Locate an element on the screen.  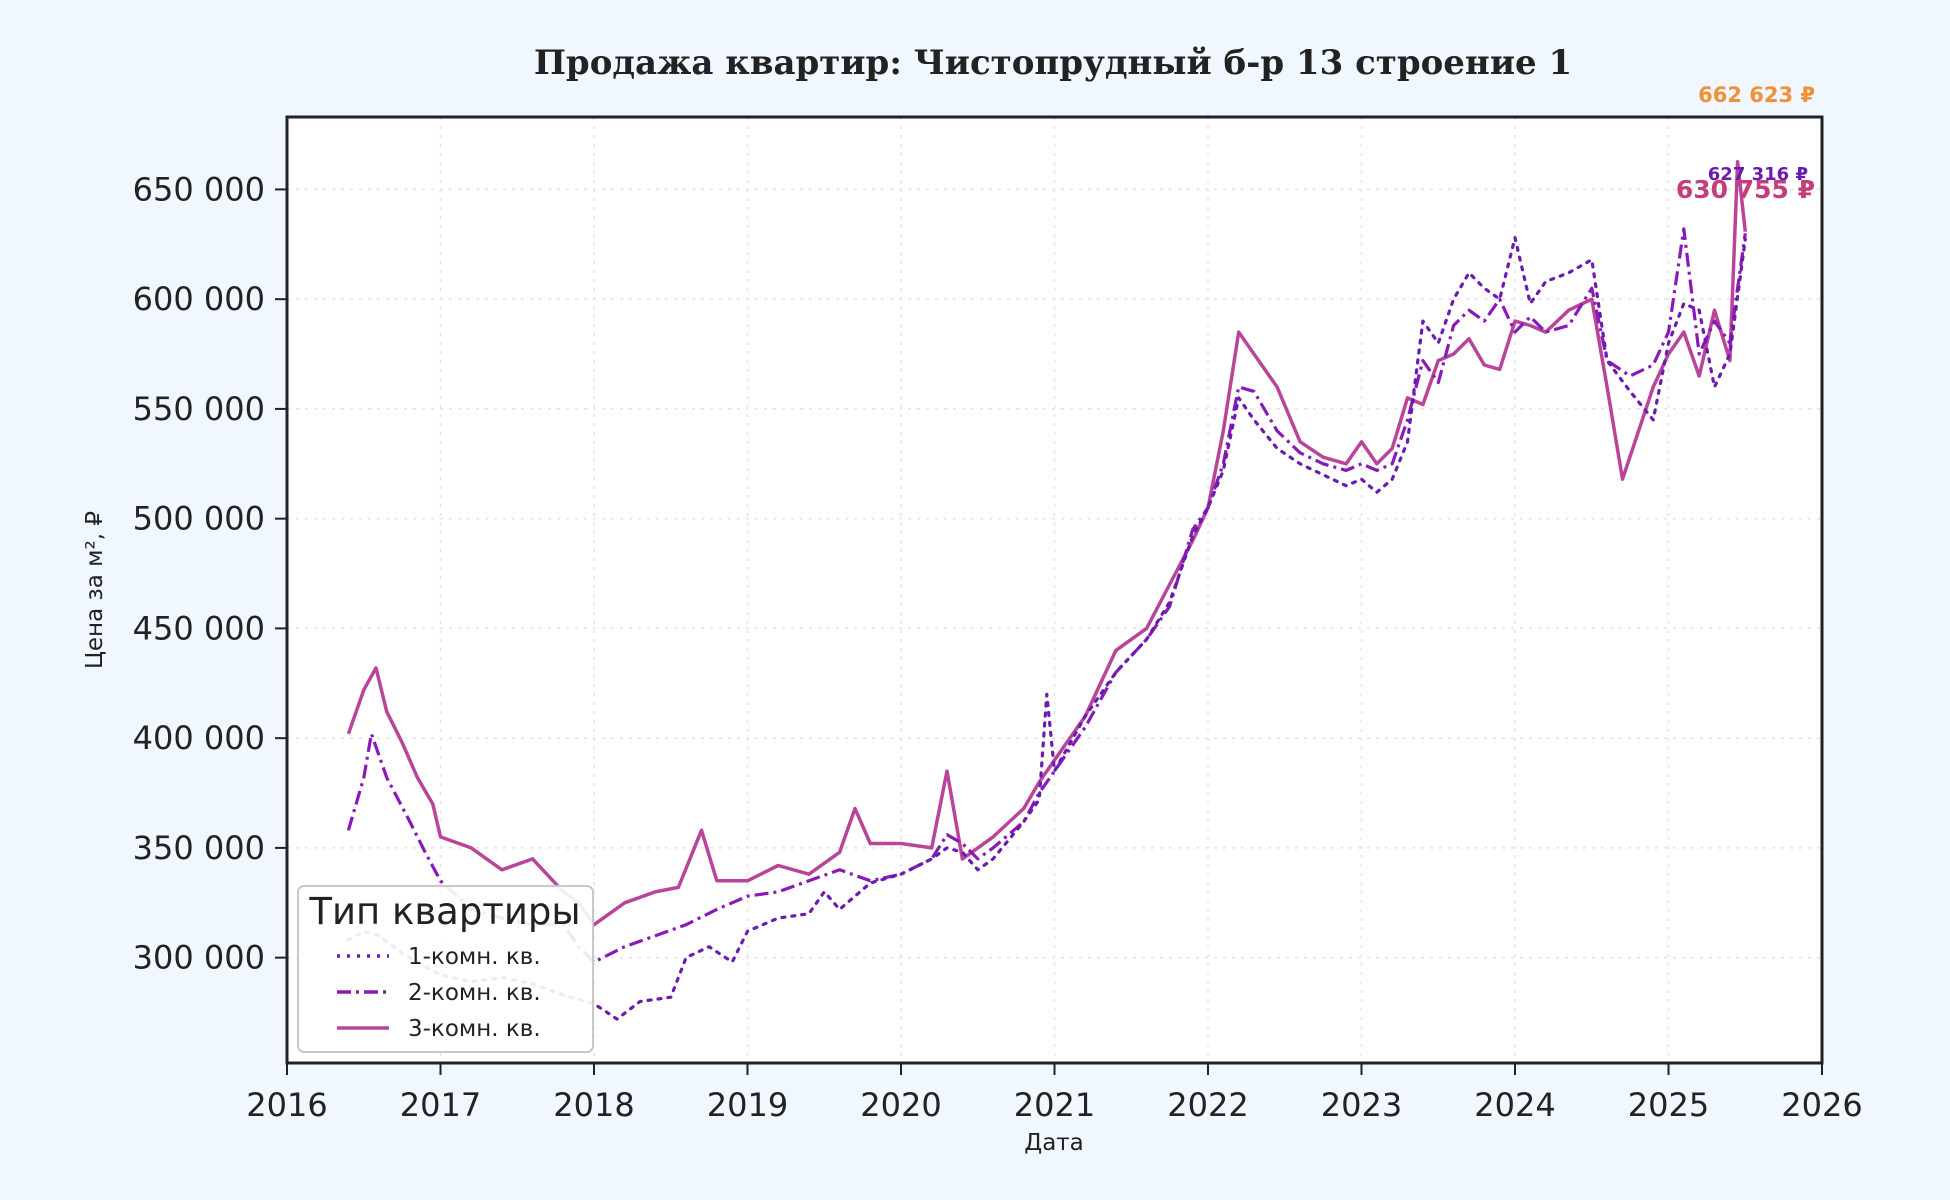
x-tick-label: 2018 is located at coordinates (593, 1105).